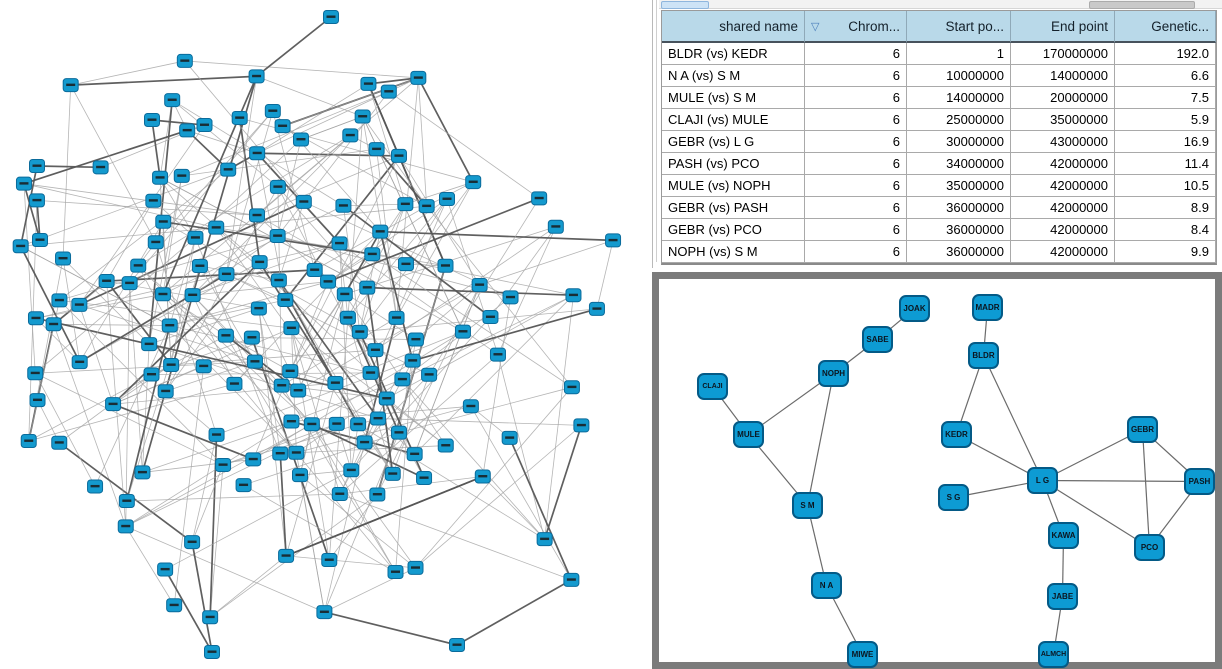 The height and width of the screenshot is (669, 1222). I want to click on network-edge-GEBR-PCO, so click(1146, 488).